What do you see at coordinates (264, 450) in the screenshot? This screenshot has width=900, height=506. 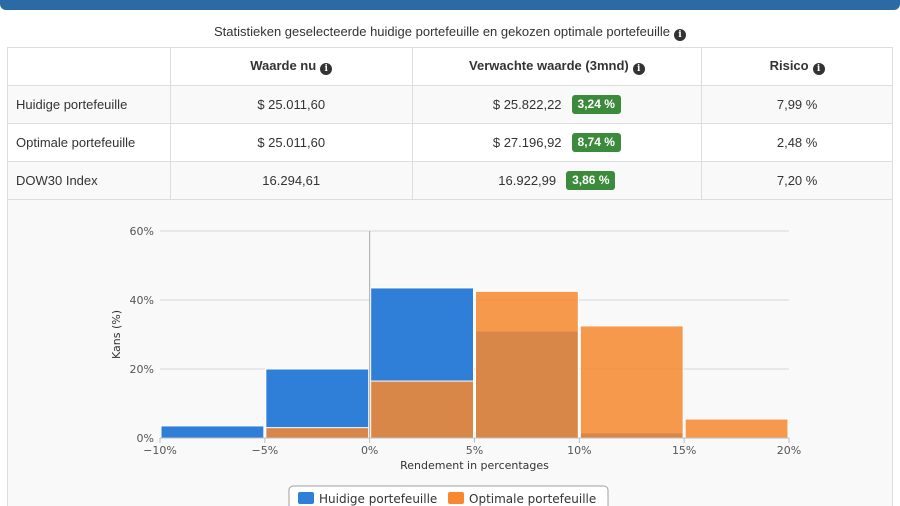 I see `x-tick-label: −5%` at bounding box center [264, 450].